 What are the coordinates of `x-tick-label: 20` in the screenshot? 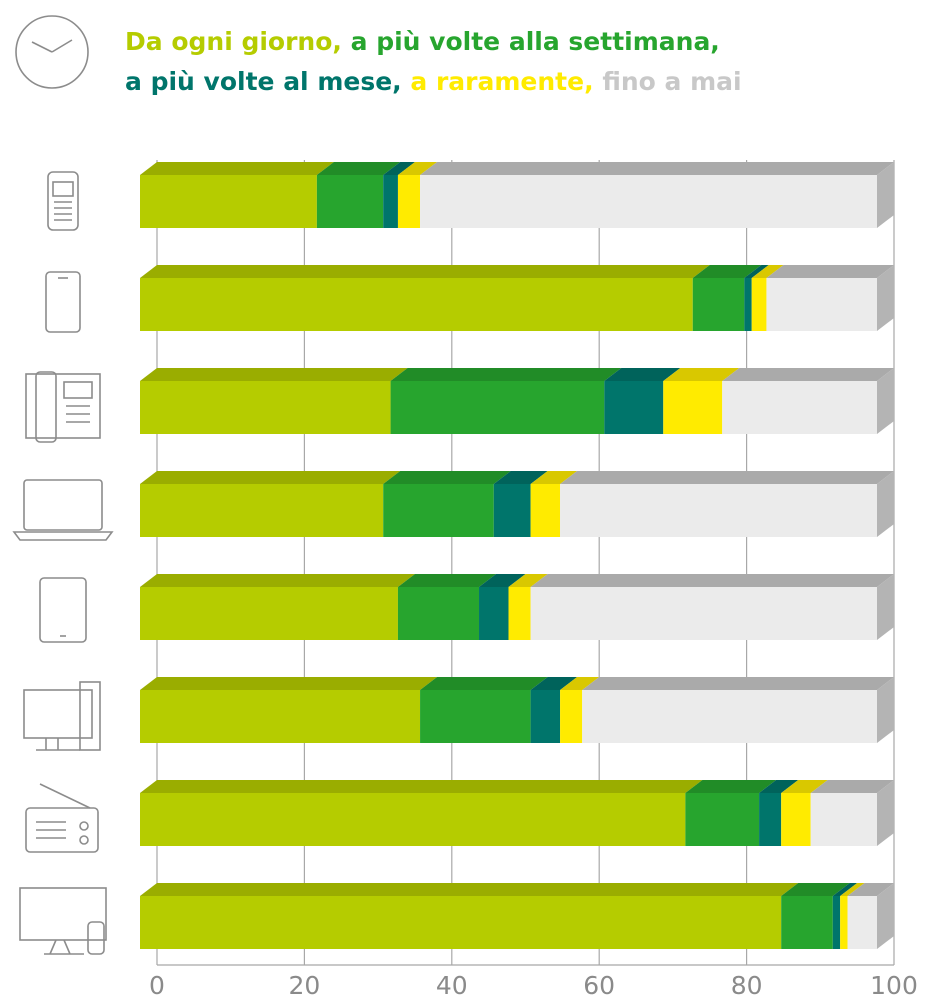 It's located at (304, 985).